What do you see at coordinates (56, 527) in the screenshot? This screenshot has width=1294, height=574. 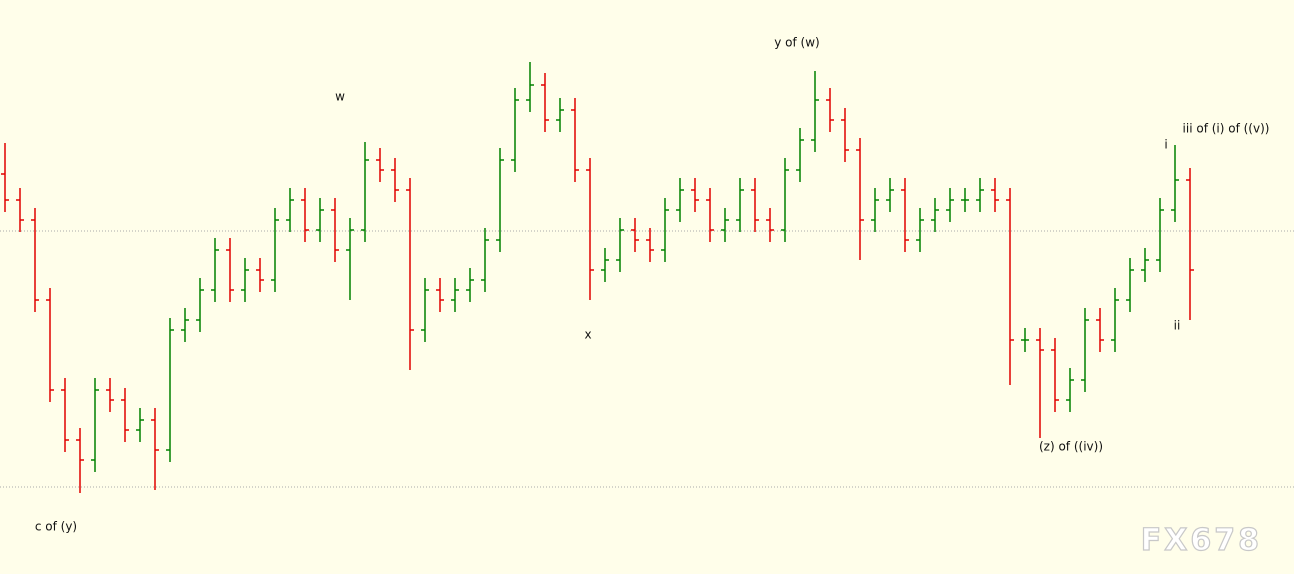 I see `wave-label: c of (y)` at bounding box center [56, 527].